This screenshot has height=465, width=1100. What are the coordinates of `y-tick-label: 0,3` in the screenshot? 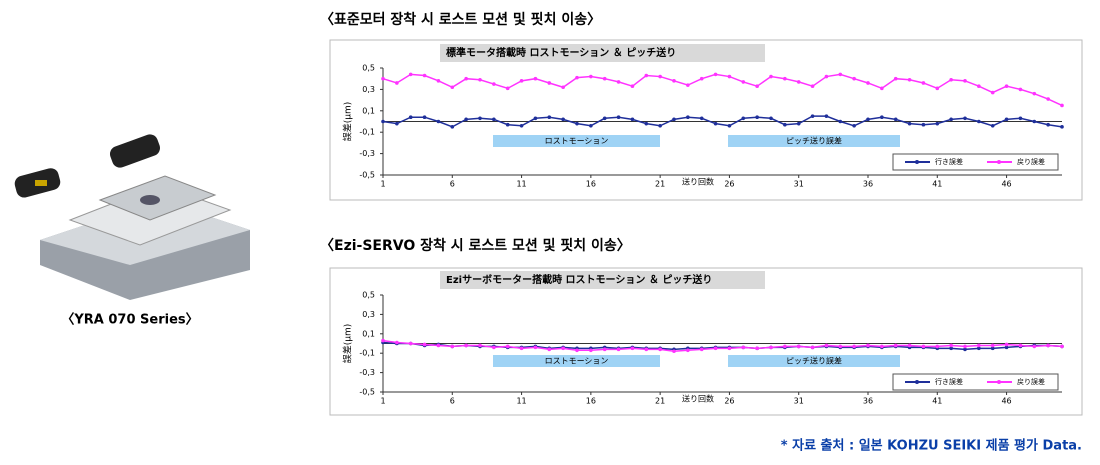 It's located at (368, 89).